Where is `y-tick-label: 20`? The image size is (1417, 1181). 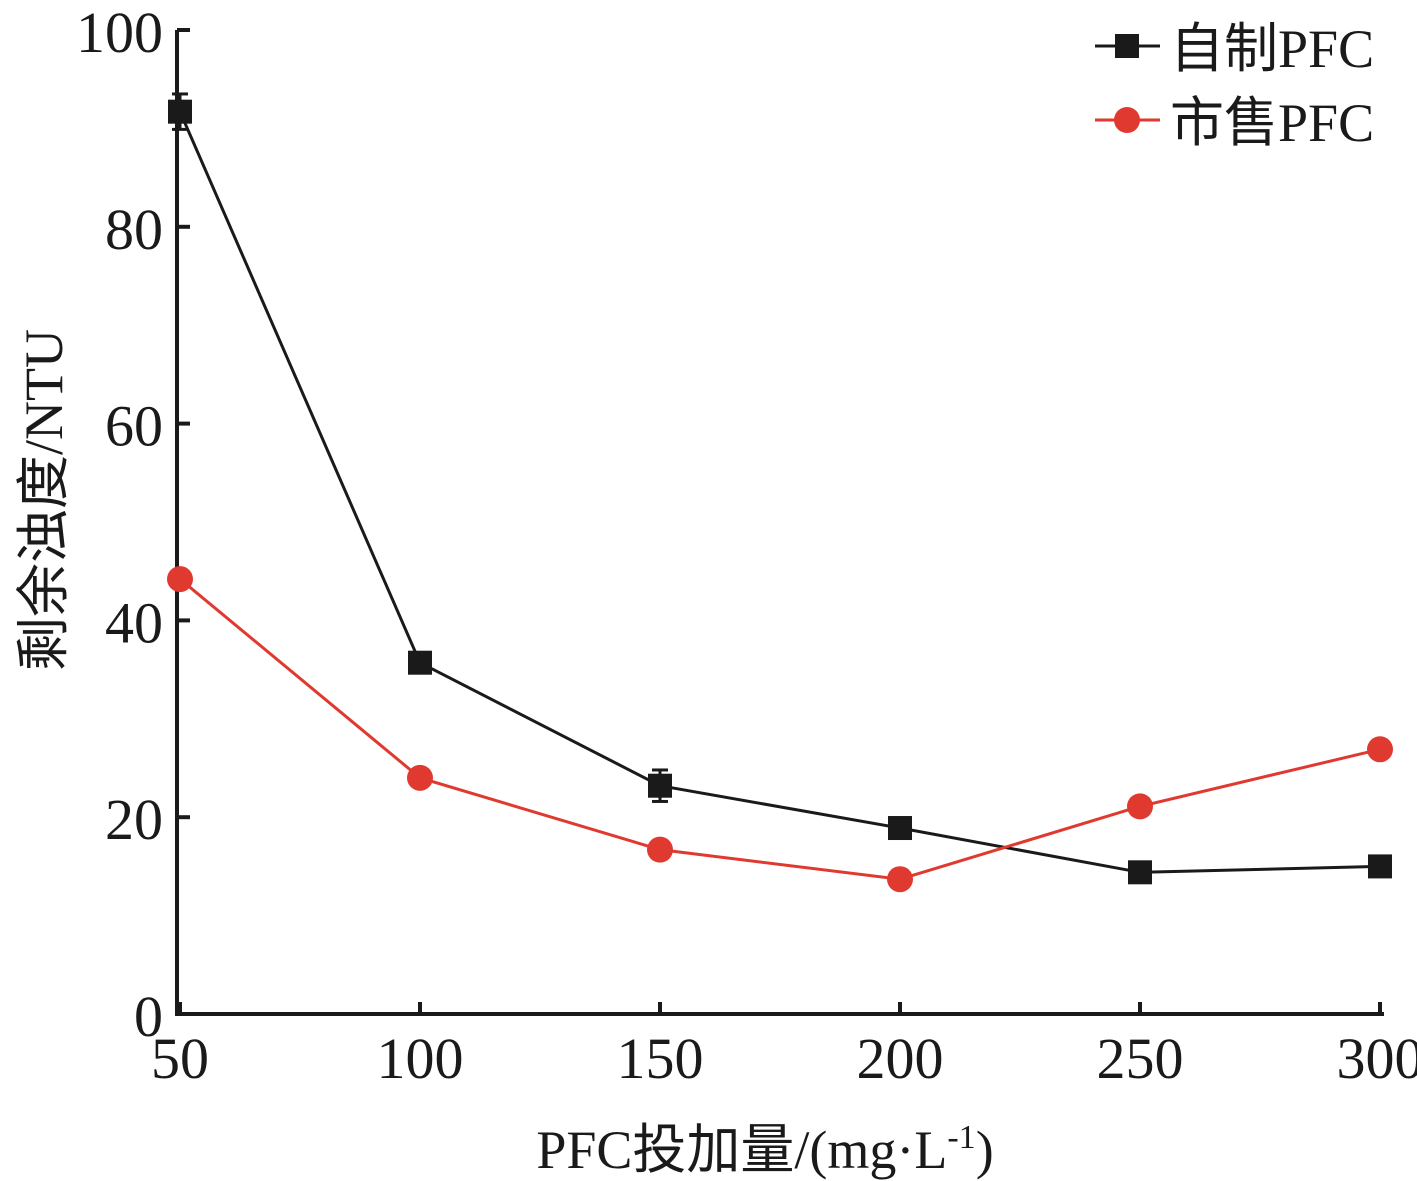 y-tick-label: 20 is located at coordinates (134, 819).